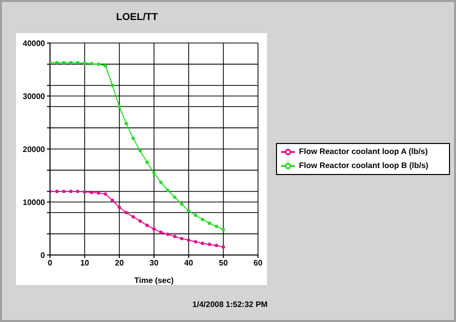 The width and height of the screenshot is (456, 322). I want to click on x-tick-label: 30, so click(154, 263).